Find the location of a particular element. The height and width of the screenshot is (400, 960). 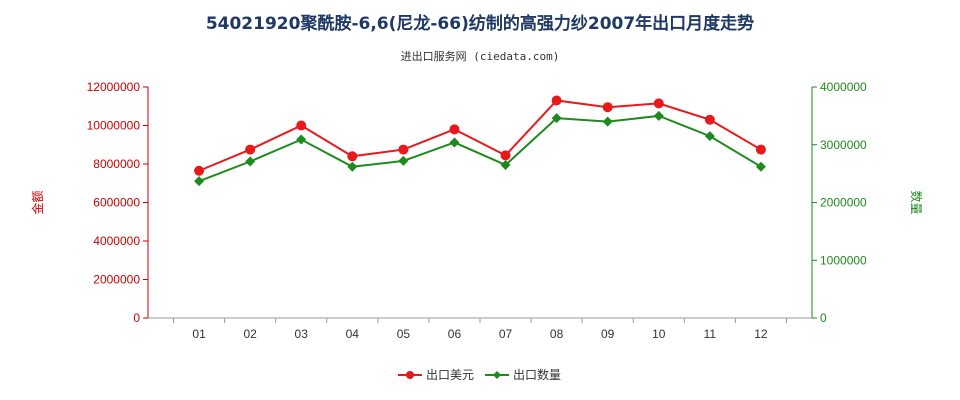

x-tick-label: 02 is located at coordinates (250, 334).